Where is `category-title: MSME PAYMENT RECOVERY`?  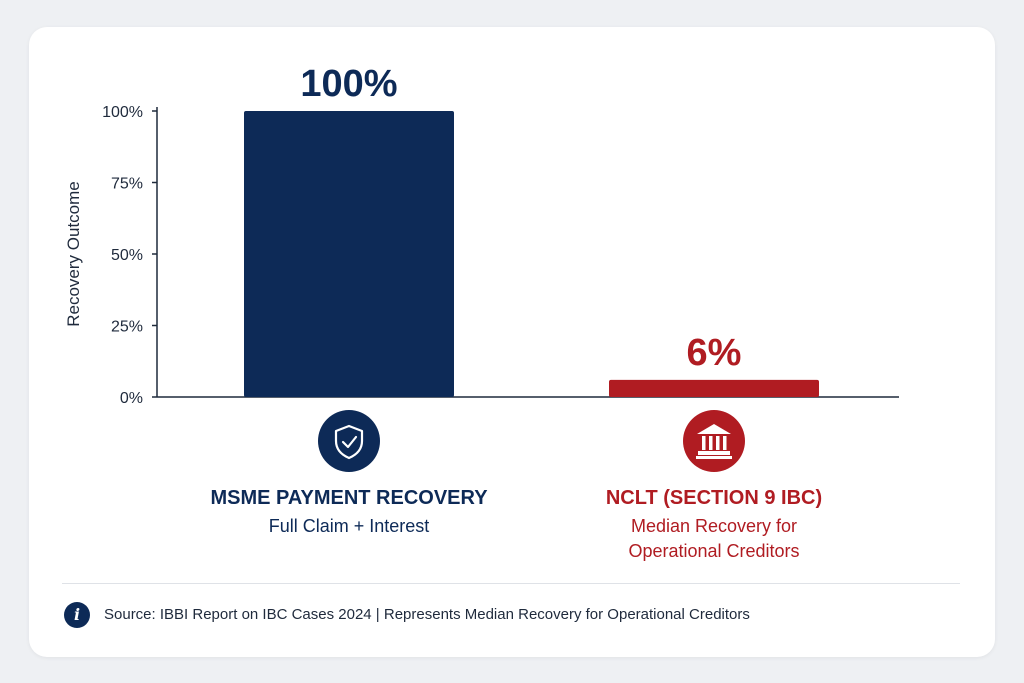 category-title: MSME PAYMENT RECOVERY is located at coordinates (349, 498).